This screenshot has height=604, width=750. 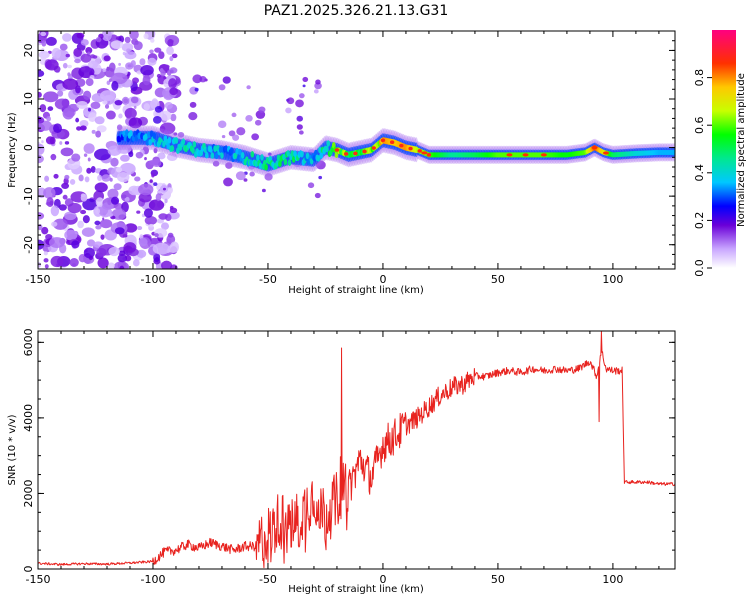 I want to click on y-tick-label: 6000, so click(x=28, y=342).